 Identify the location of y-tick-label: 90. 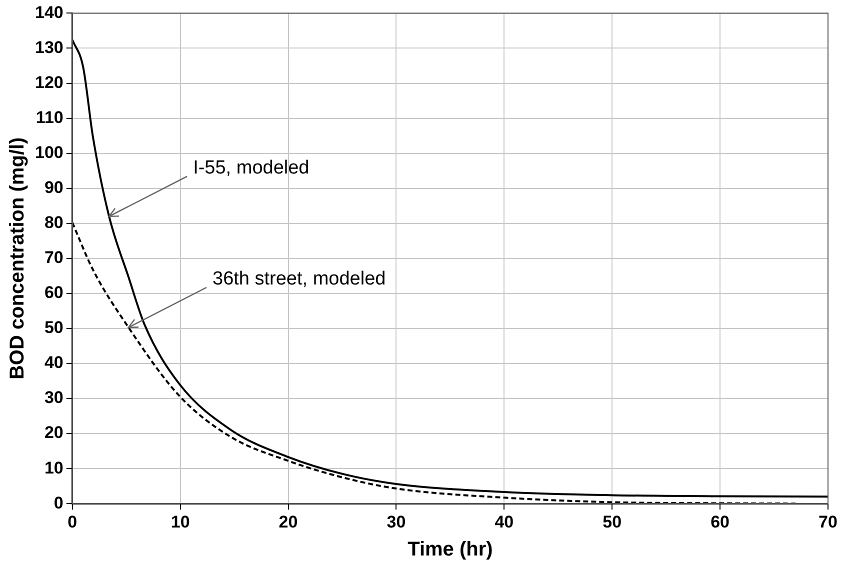
(54, 188).